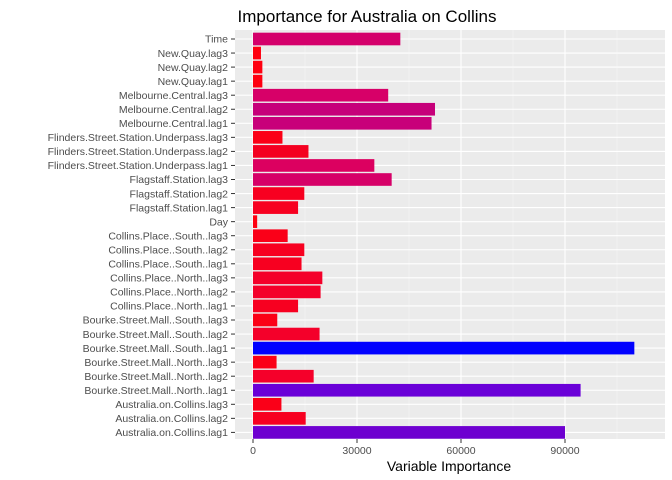 This screenshot has height=480, width=672. Describe the element at coordinates (218, 222) in the screenshot. I see `y-tick-label: Day` at that location.